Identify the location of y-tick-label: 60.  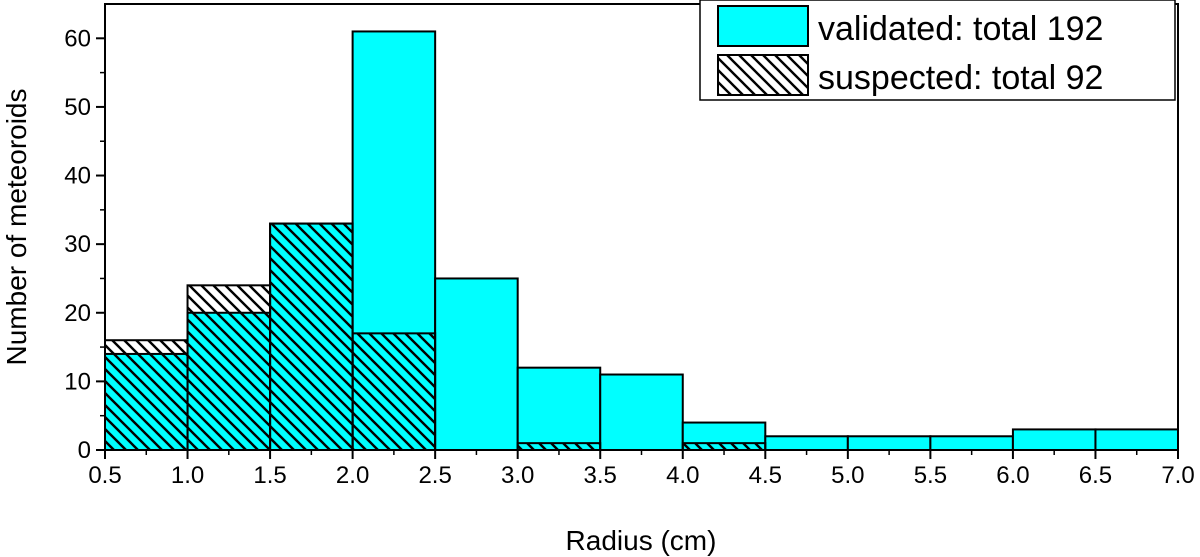
(77, 38).